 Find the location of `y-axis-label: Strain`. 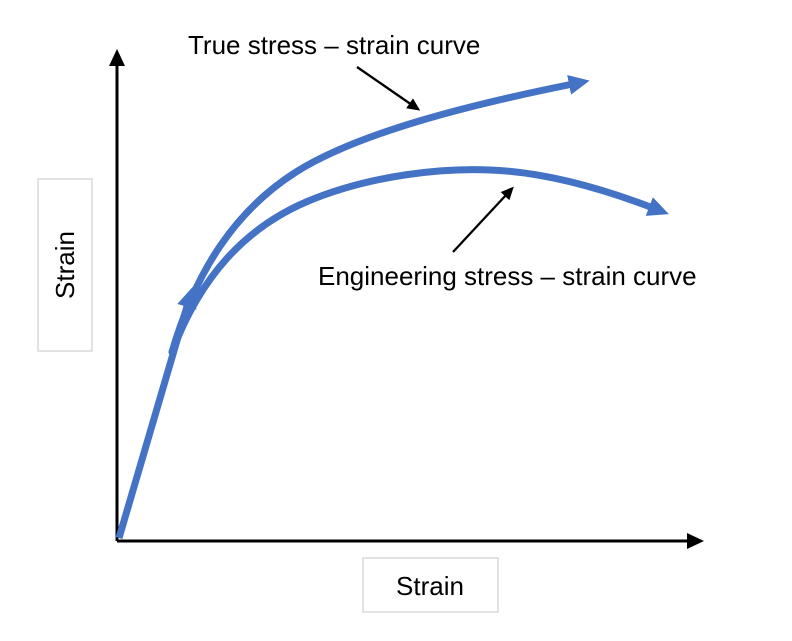

y-axis-label: Strain is located at coordinates (65, 265).